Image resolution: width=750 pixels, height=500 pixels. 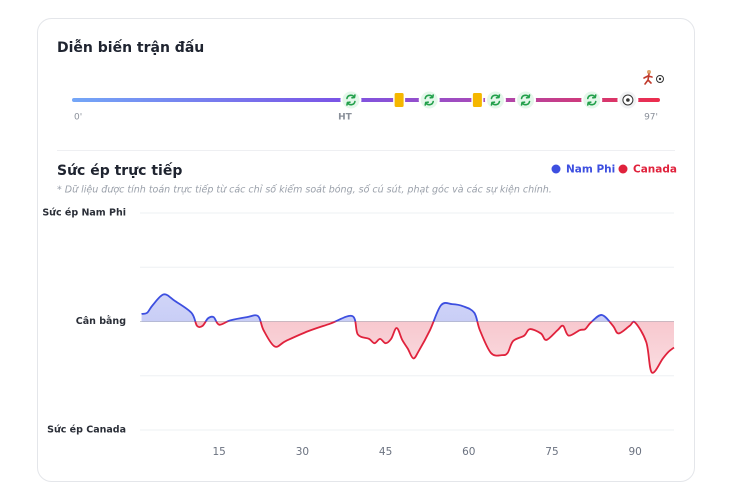 What do you see at coordinates (468, 452) in the screenshot?
I see `x-tick-label: 60` at bounding box center [468, 452].